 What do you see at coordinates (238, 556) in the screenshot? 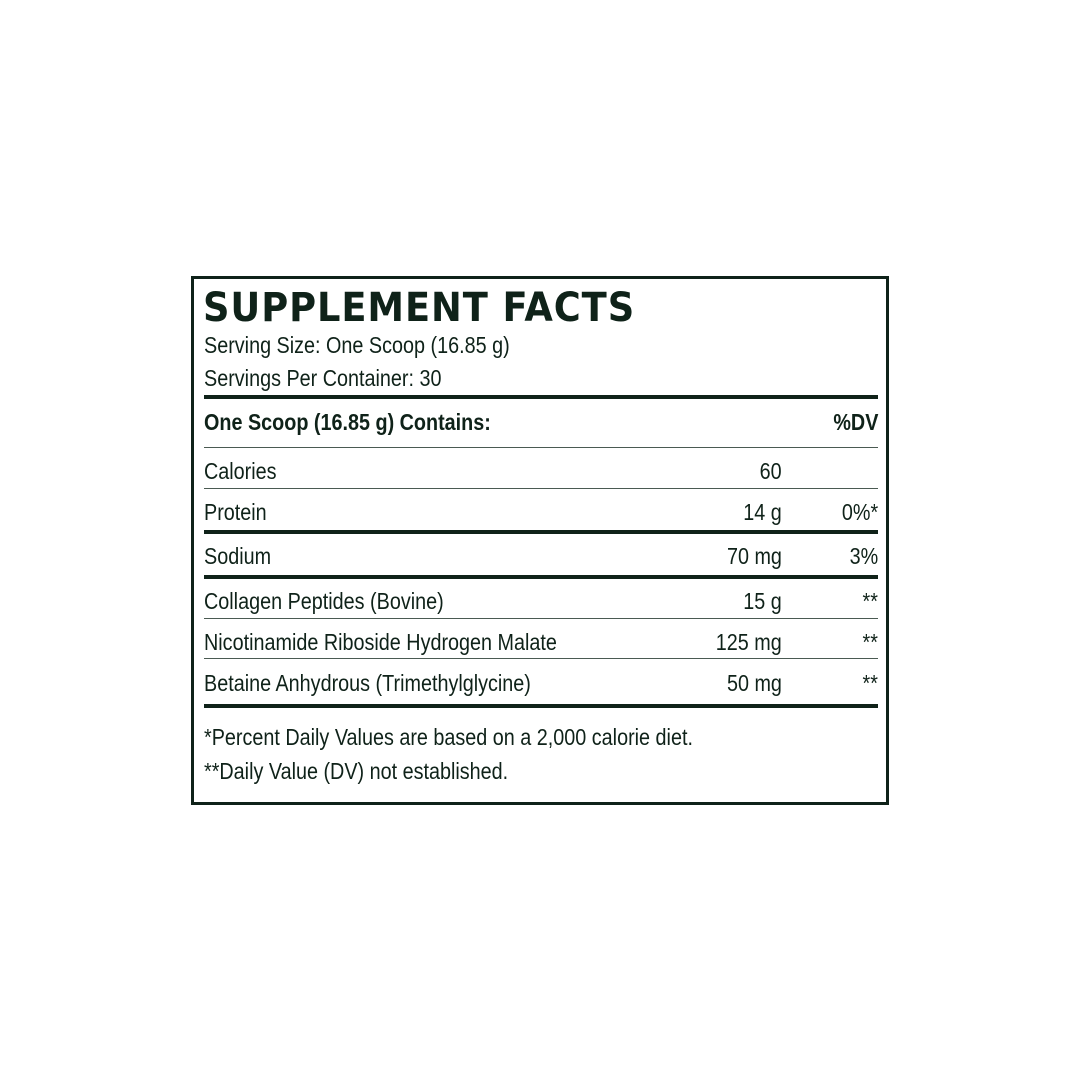
I see `nutrient-name: Sodium` at bounding box center [238, 556].